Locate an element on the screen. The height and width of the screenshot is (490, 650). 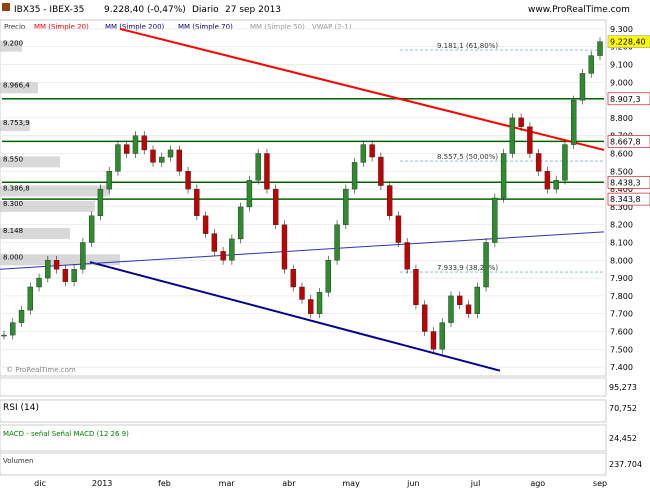
indicator-value: 24,452 is located at coordinates (623, 438).